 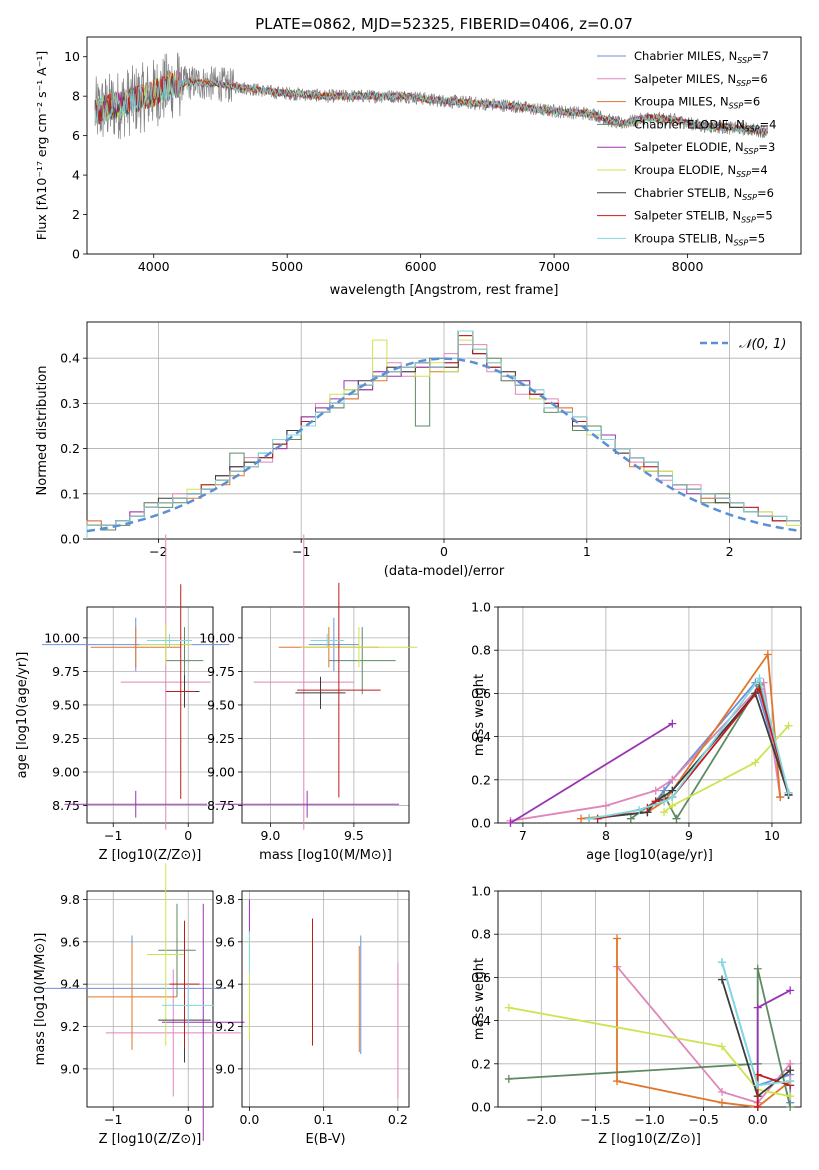 What do you see at coordinates (703, 217) in the screenshot?
I see `legend-entry: Salpeter STELIB, NSSP=5` at bounding box center [703, 217].